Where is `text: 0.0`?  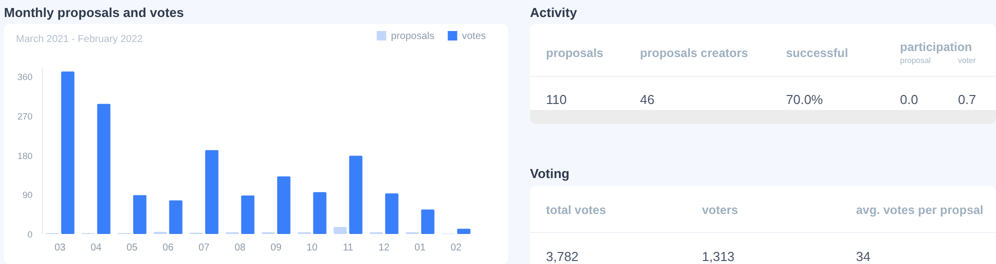 text: 0.0 is located at coordinates (909, 99).